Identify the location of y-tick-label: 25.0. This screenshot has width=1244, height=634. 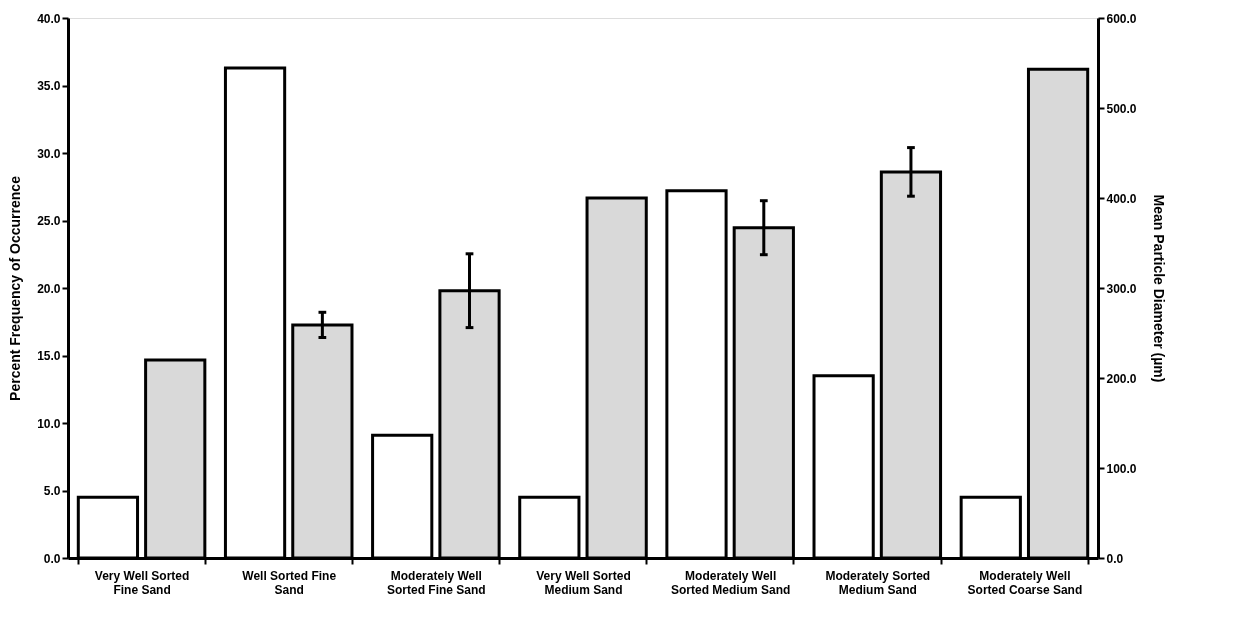
(49, 221).